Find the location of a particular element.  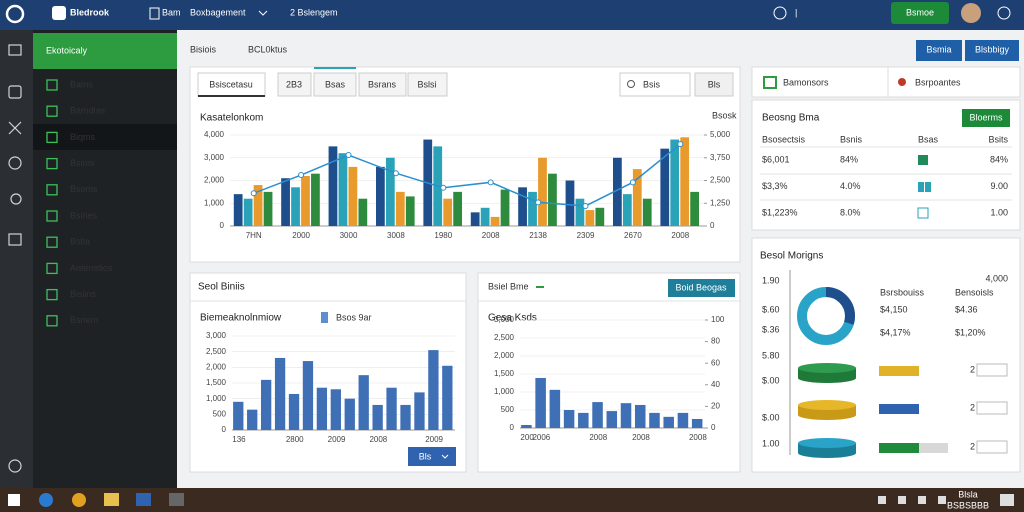

notifications is located at coordinates (1007, 500).